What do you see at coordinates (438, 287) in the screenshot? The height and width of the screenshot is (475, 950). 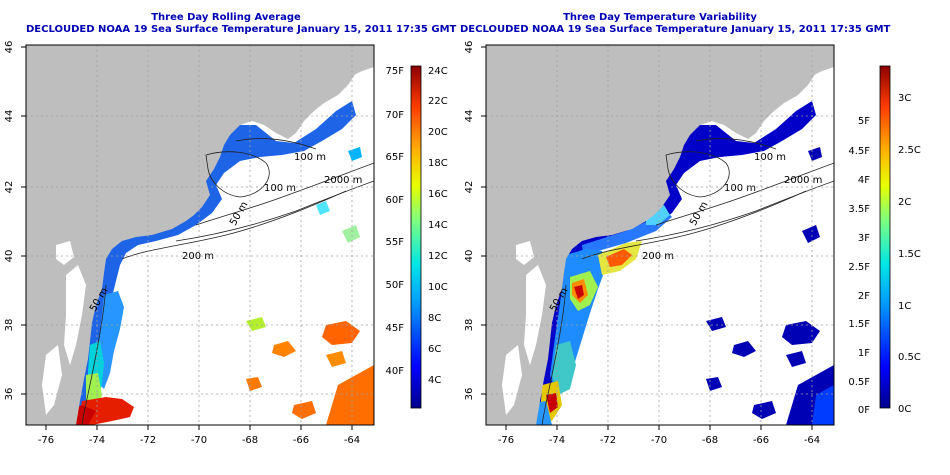 I see `left-colorbar-c-label: 10C` at bounding box center [438, 287].